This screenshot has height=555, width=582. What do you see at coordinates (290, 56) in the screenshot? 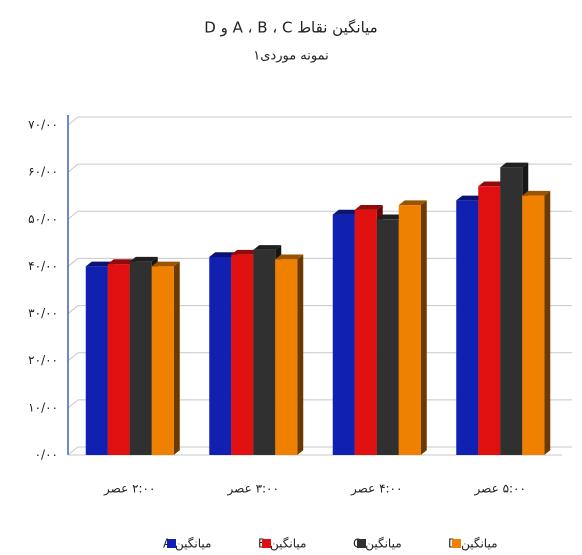
I see `chart-subtitle: نمونه موردی۱` at bounding box center [290, 56].